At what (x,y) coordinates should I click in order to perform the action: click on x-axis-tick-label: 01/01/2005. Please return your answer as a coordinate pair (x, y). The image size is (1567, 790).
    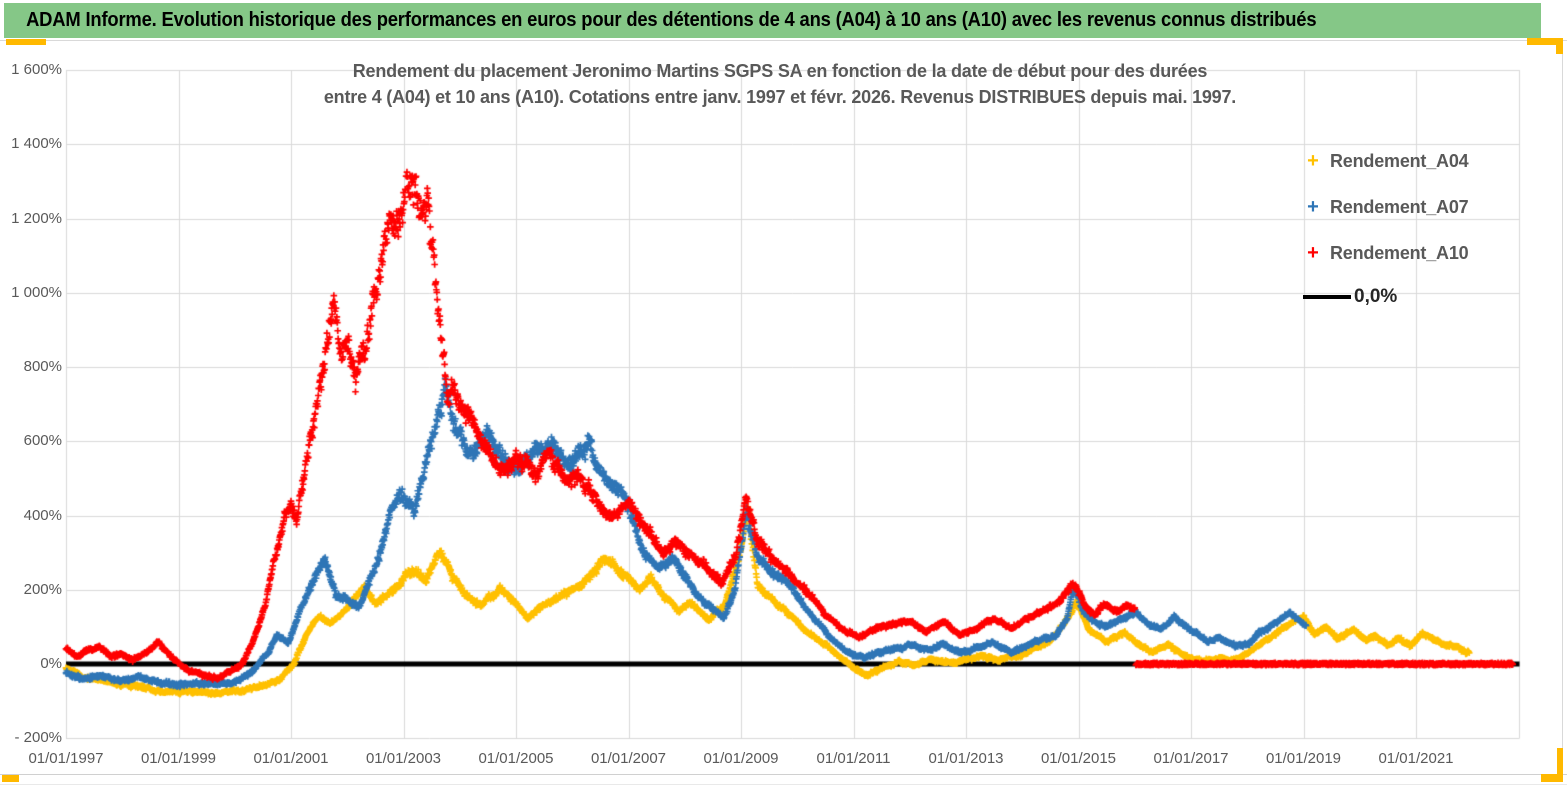
    Looking at the image, I should click on (516, 758).